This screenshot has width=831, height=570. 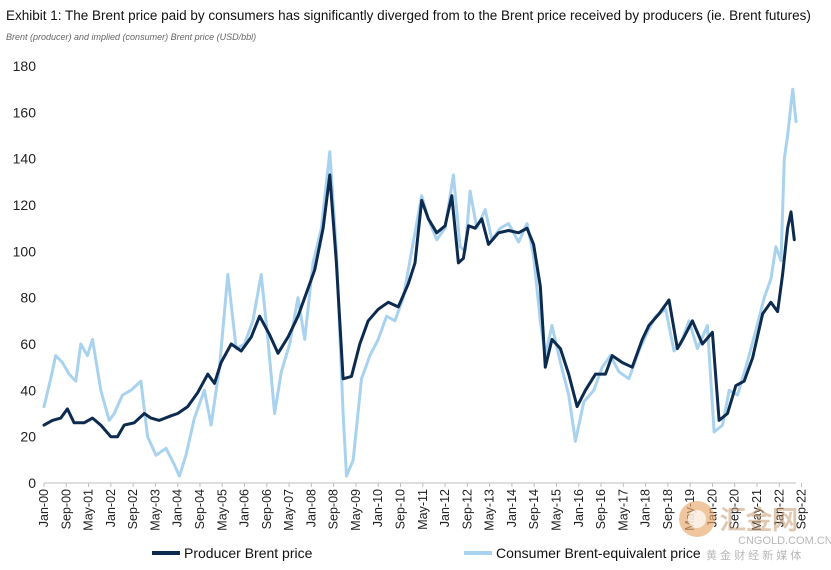 What do you see at coordinates (598, 553) in the screenshot?
I see `legend-label-consumer: Consumer Brent-equivalent price` at bounding box center [598, 553].